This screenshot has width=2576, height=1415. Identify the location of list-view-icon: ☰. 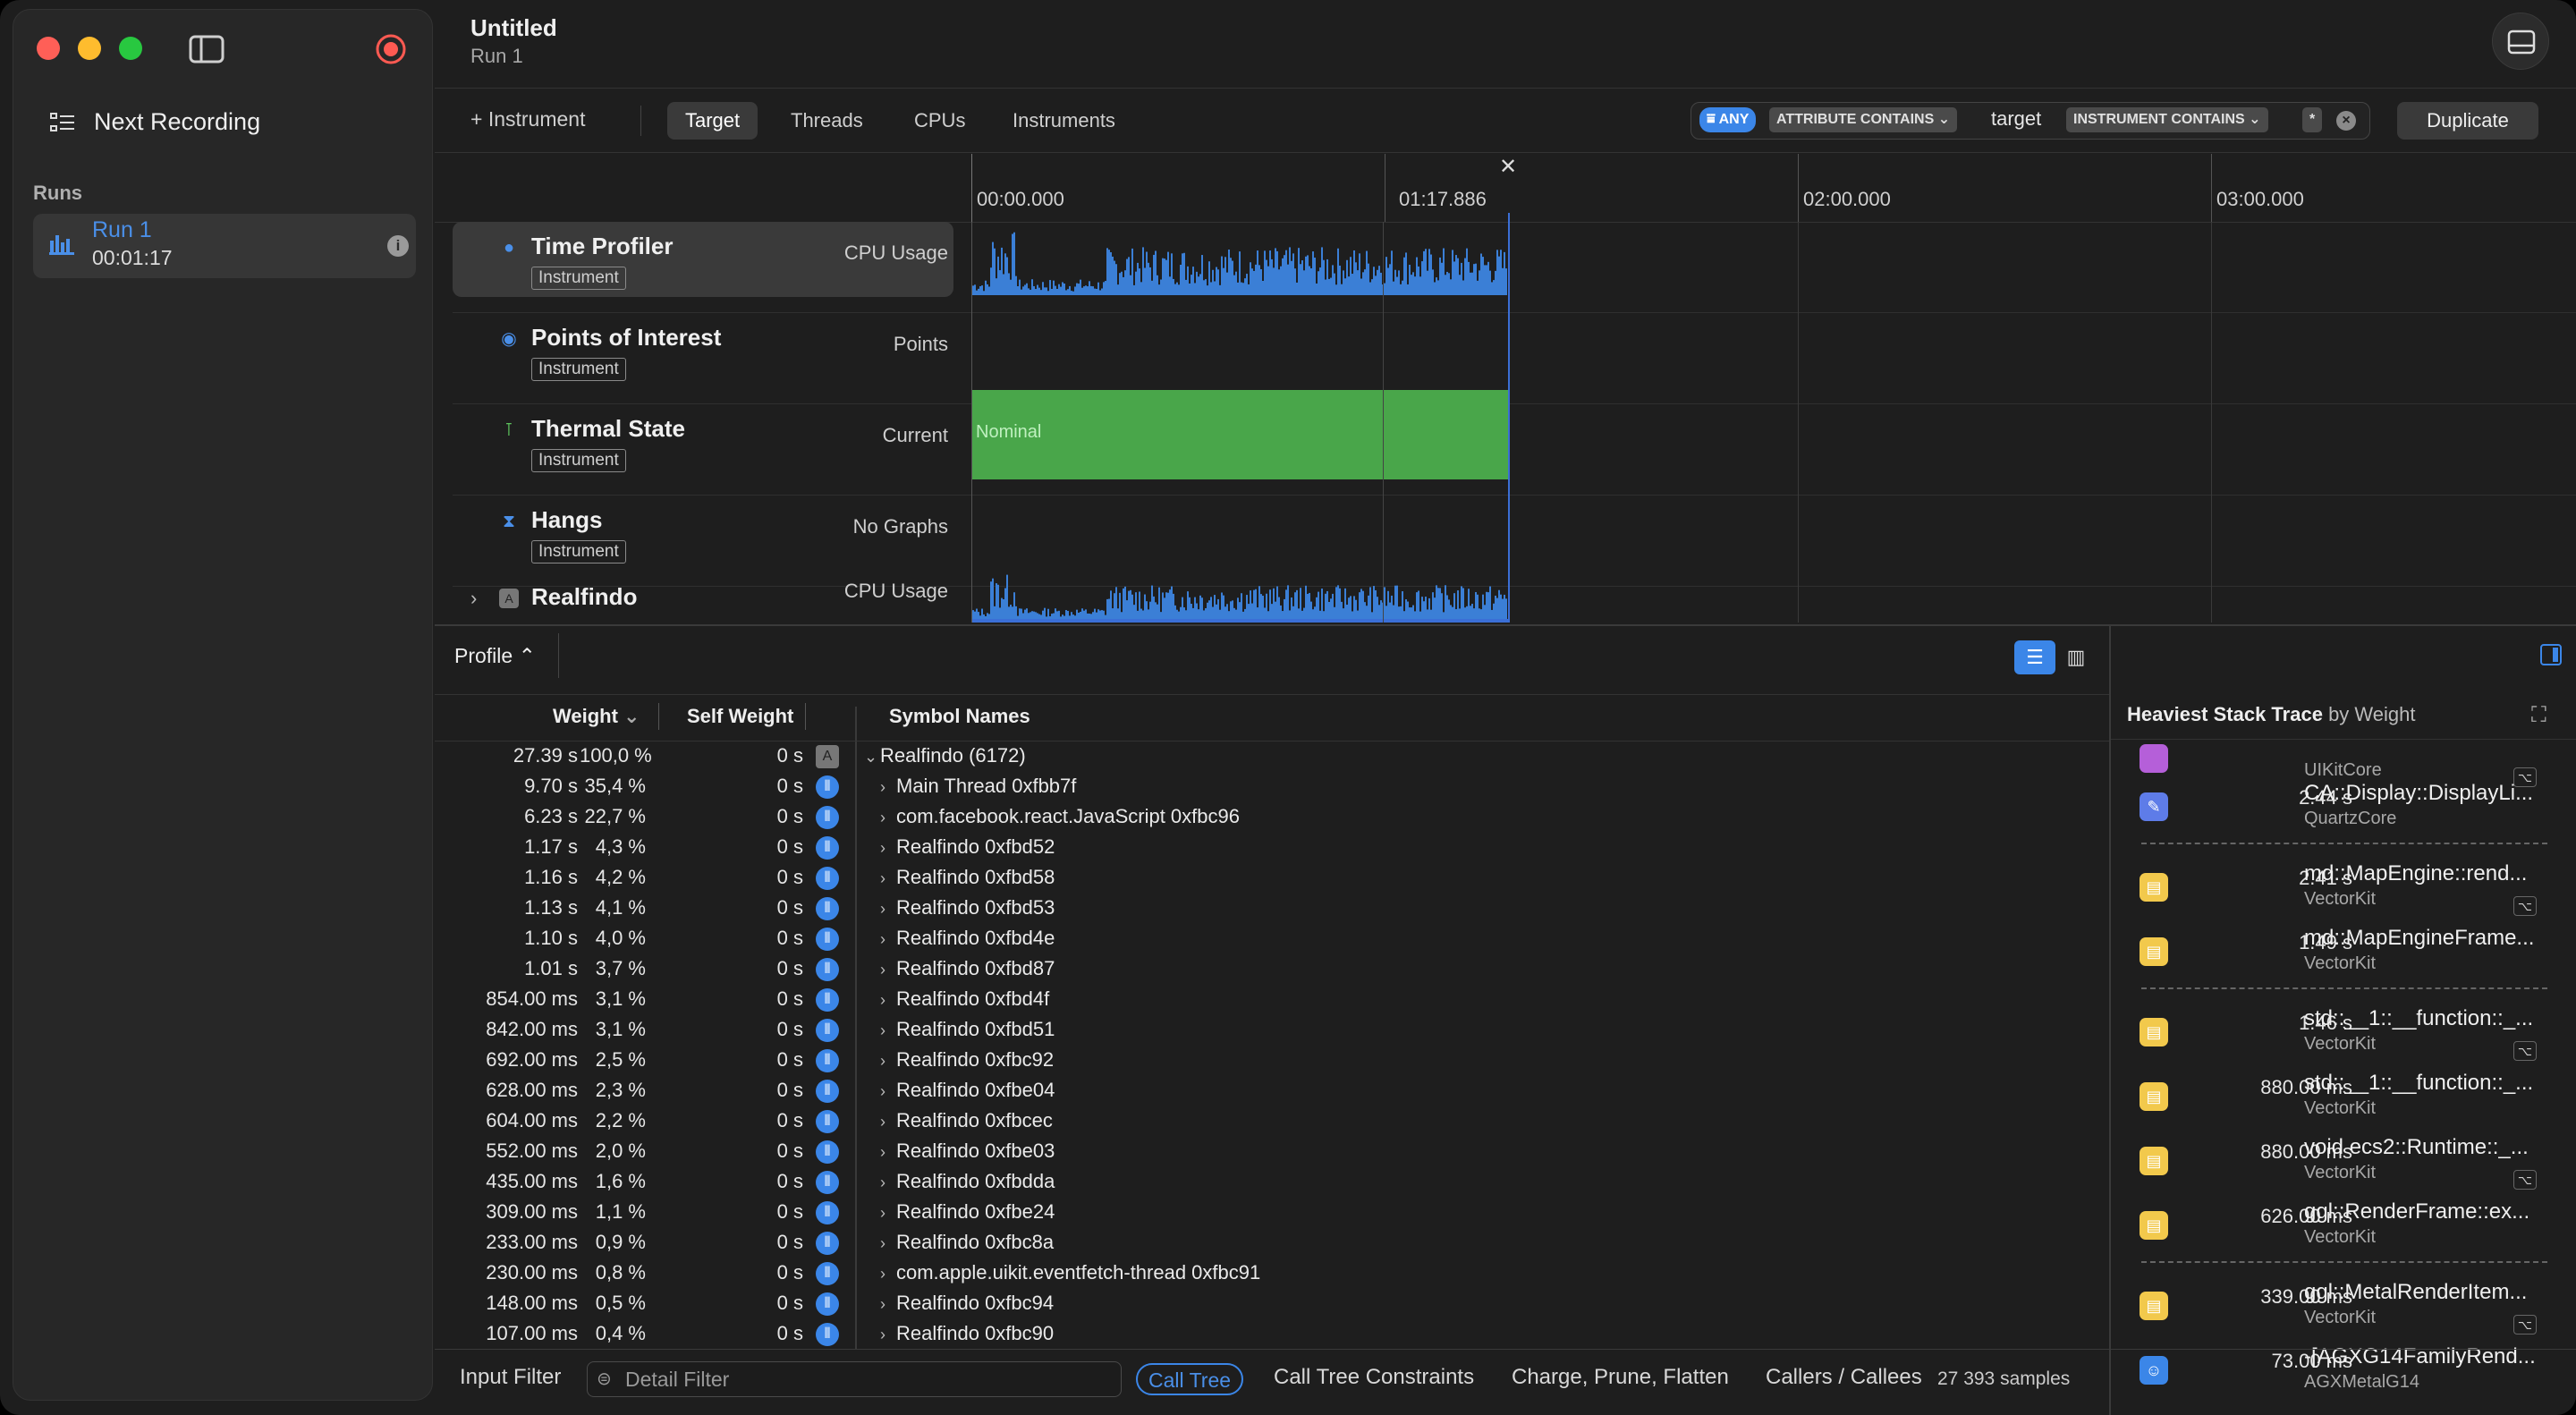
(2034, 657).